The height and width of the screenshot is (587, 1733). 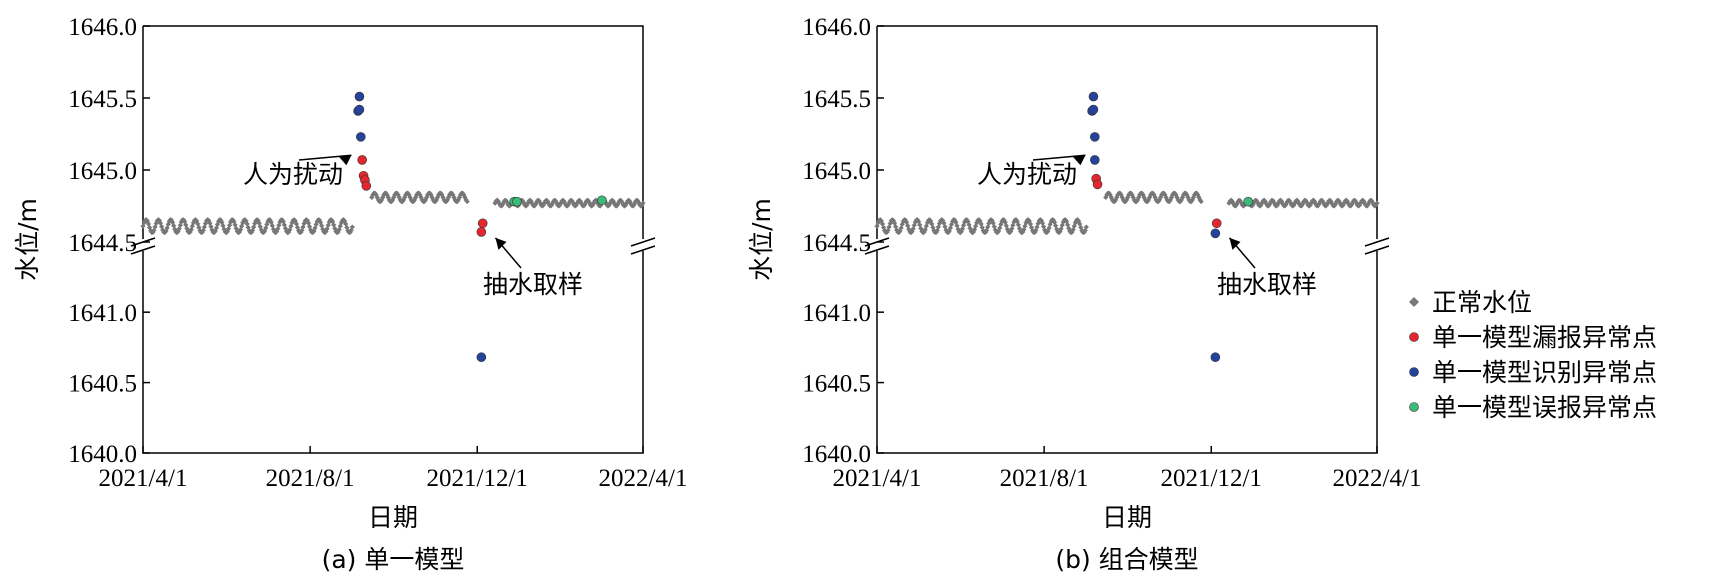 I want to click on annotation-label: 人为扰动, so click(x=1027, y=174).